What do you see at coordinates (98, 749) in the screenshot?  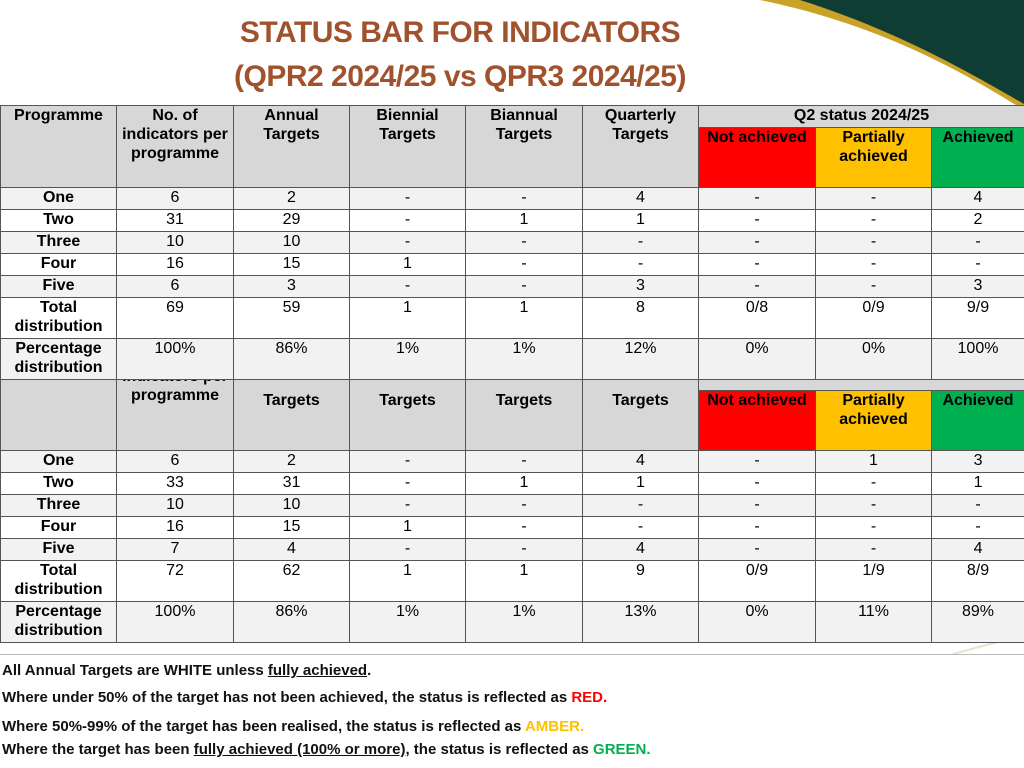 I see `note-text: Where the target has been` at bounding box center [98, 749].